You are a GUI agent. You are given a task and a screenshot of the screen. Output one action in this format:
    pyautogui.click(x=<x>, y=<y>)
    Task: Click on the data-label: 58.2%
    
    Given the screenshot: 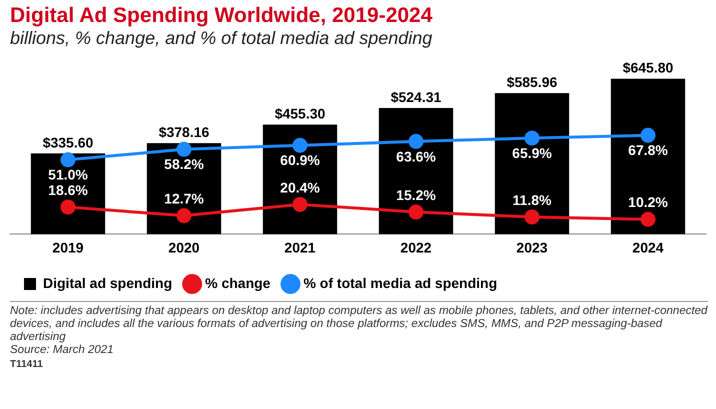 What is the action you would take?
    pyautogui.click(x=184, y=164)
    